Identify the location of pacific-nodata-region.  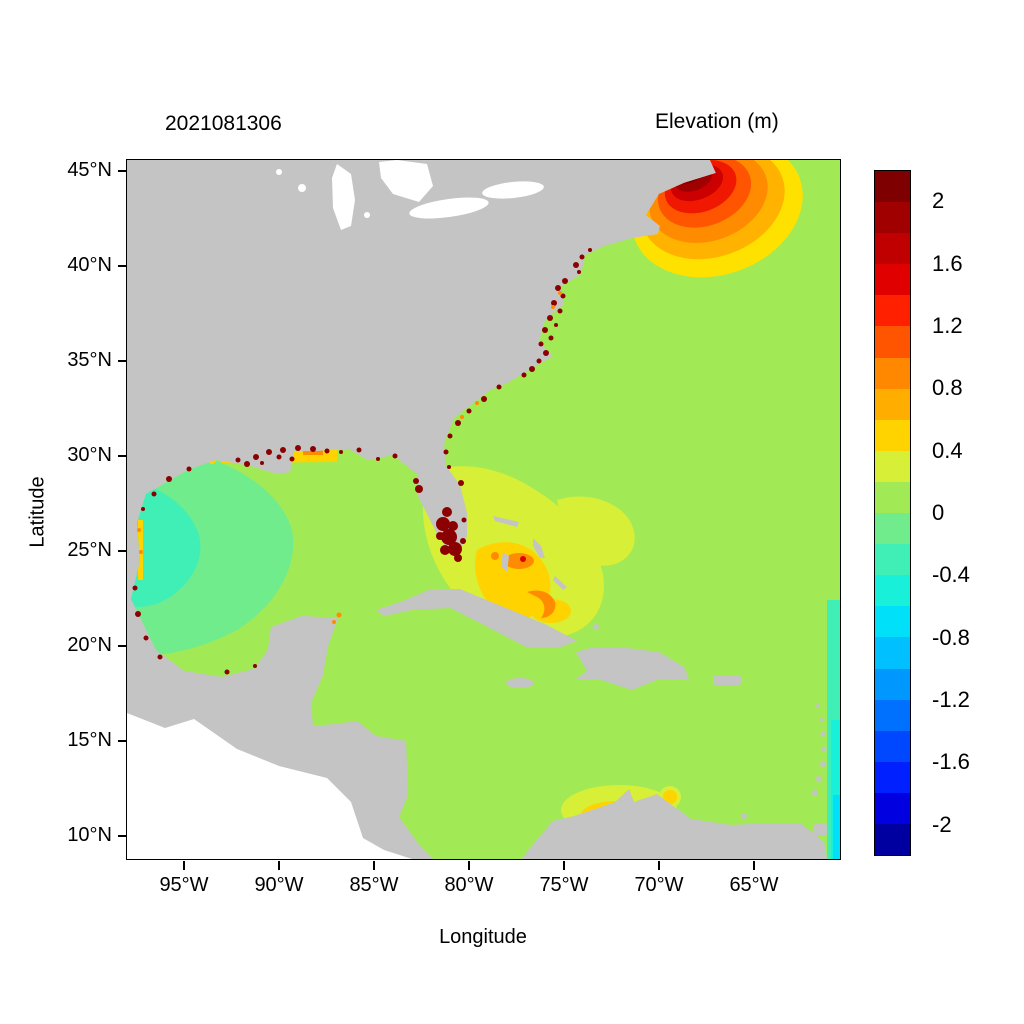
(269, 786).